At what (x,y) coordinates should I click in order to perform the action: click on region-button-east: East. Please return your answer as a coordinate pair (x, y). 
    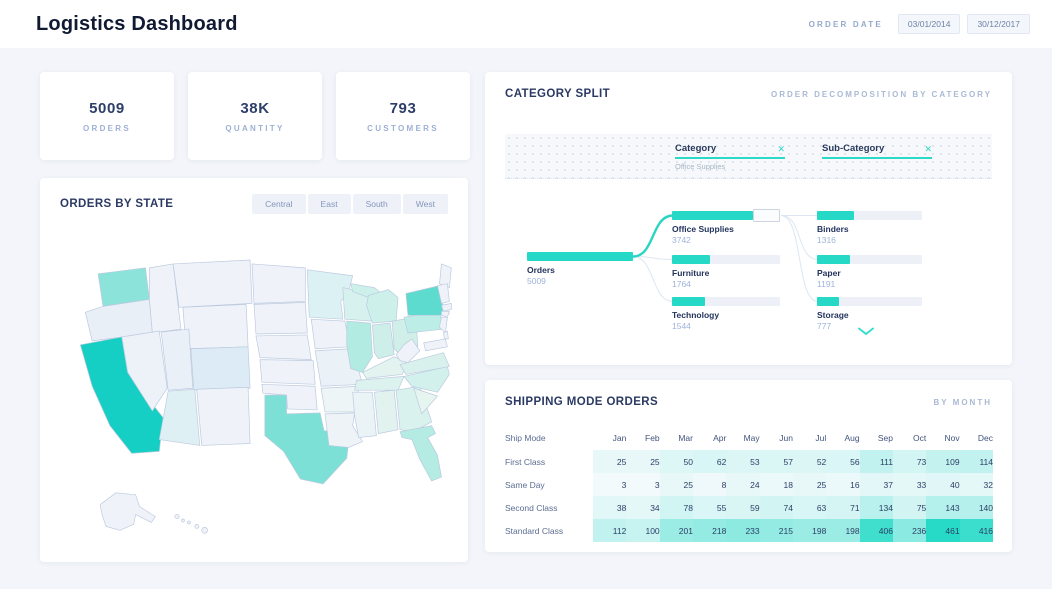
    Looking at the image, I should click on (329, 204).